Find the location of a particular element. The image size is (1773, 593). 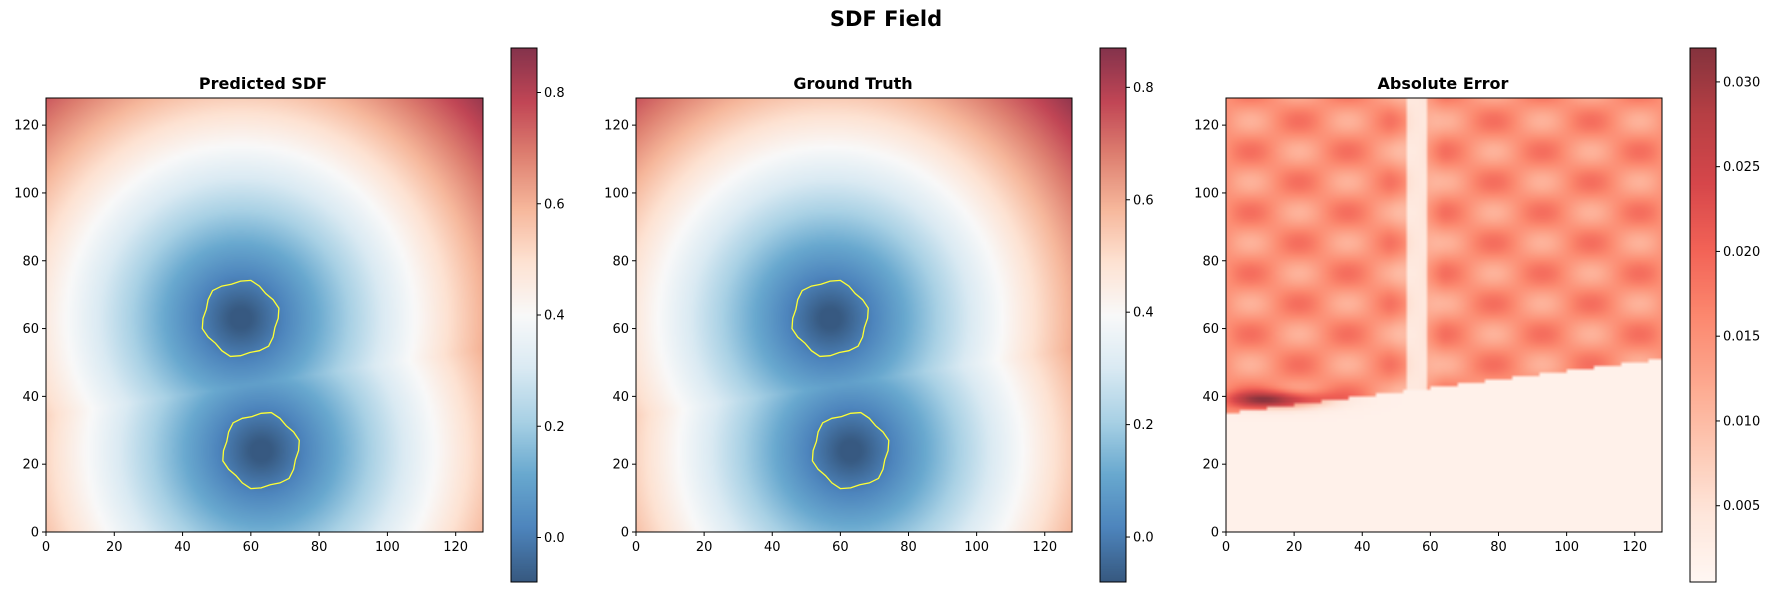

colorbar-tick-label: 0.015 is located at coordinates (1741, 337).